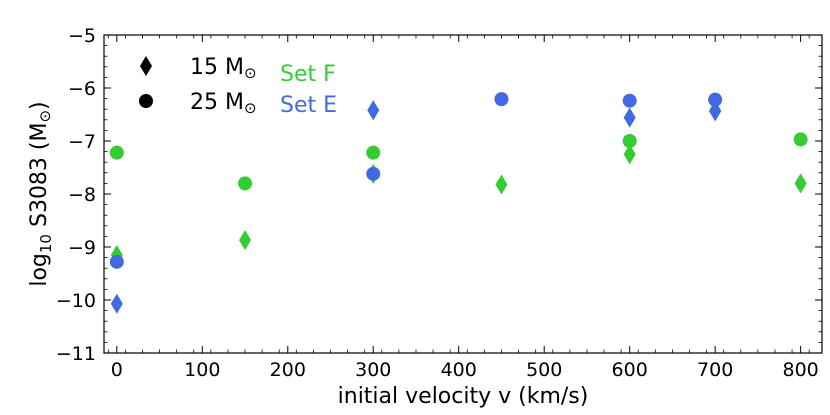 This screenshot has width=830, height=415. I want to click on x-tick-label: 500, so click(544, 370).